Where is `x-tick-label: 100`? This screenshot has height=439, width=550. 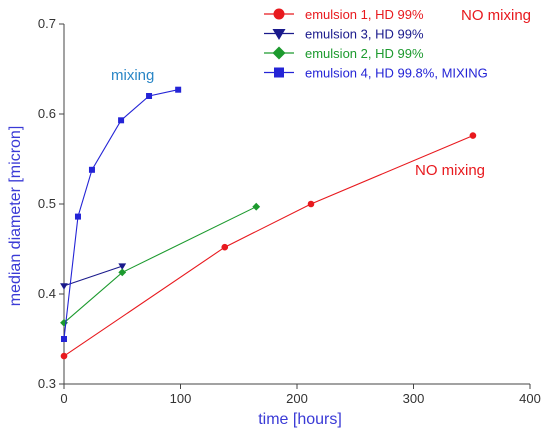 x-tick-label: 100 is located at coordinates (181, 398).